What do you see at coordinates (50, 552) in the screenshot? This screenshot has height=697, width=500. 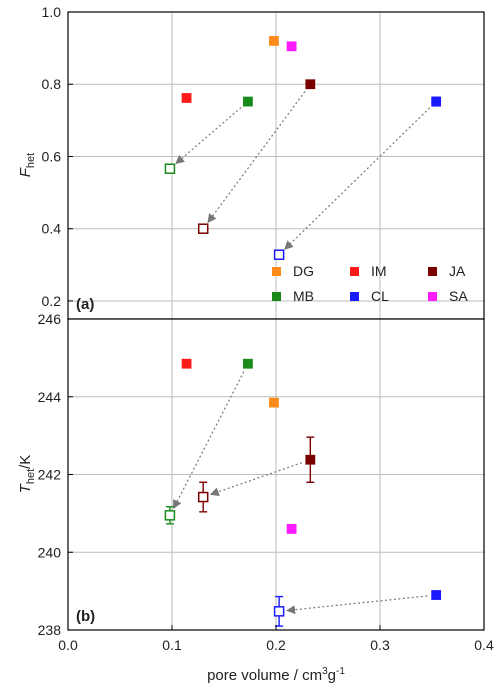 I see `panel-b-ytick-label-1: 240` at bounding box center [50, 552].